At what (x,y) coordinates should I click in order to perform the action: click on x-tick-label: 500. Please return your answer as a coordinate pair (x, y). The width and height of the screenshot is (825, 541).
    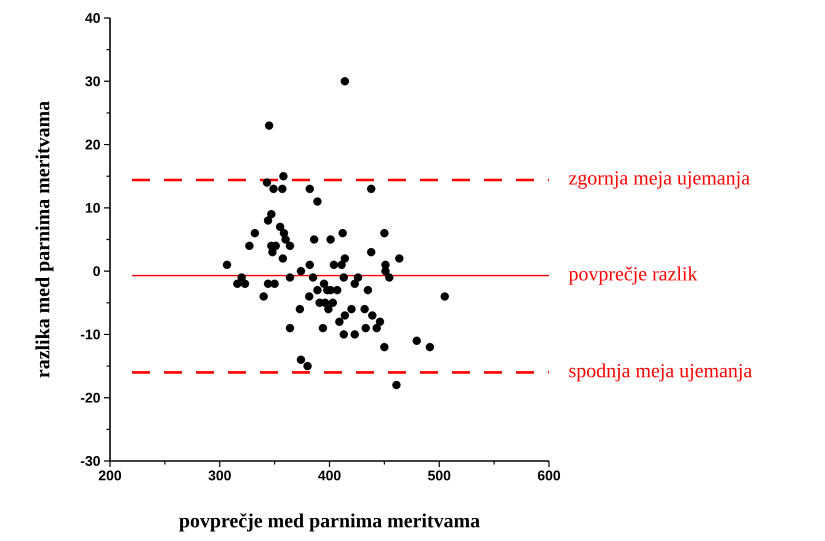
    Looking at the image, I should click on (439, 475).